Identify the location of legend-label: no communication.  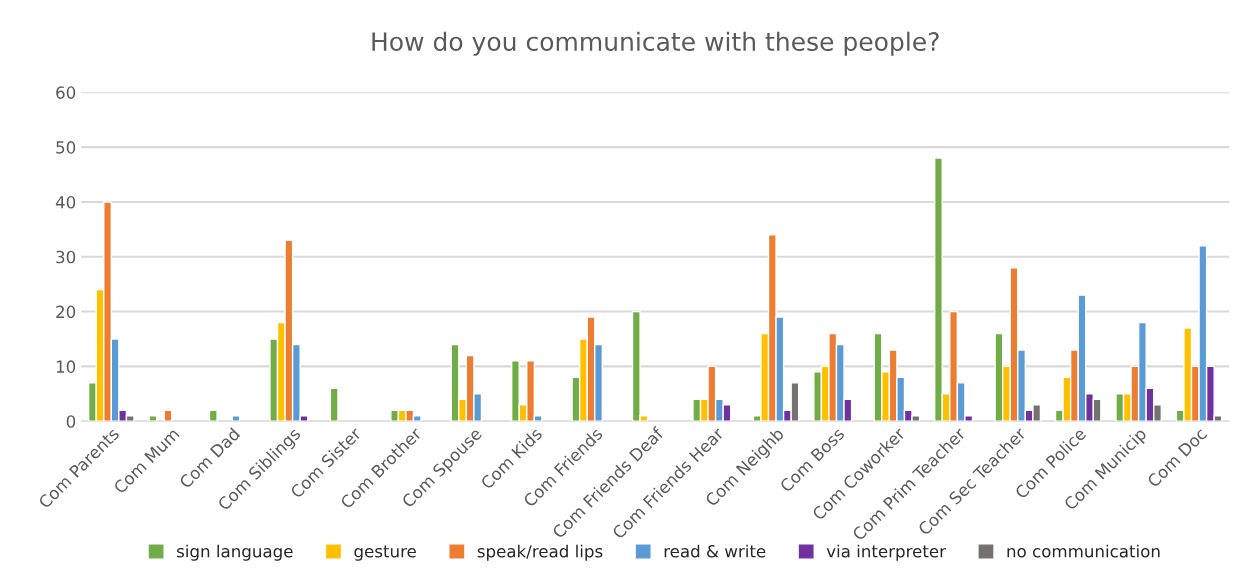
(1083, 551).